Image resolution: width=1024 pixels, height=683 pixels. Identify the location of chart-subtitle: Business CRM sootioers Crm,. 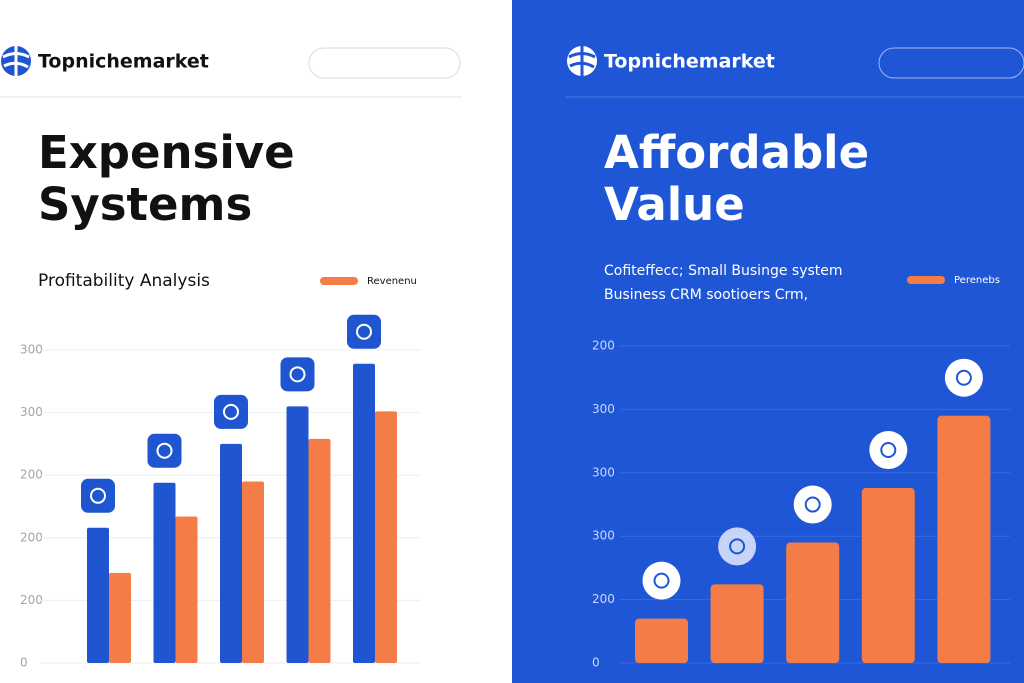
(706, 295).